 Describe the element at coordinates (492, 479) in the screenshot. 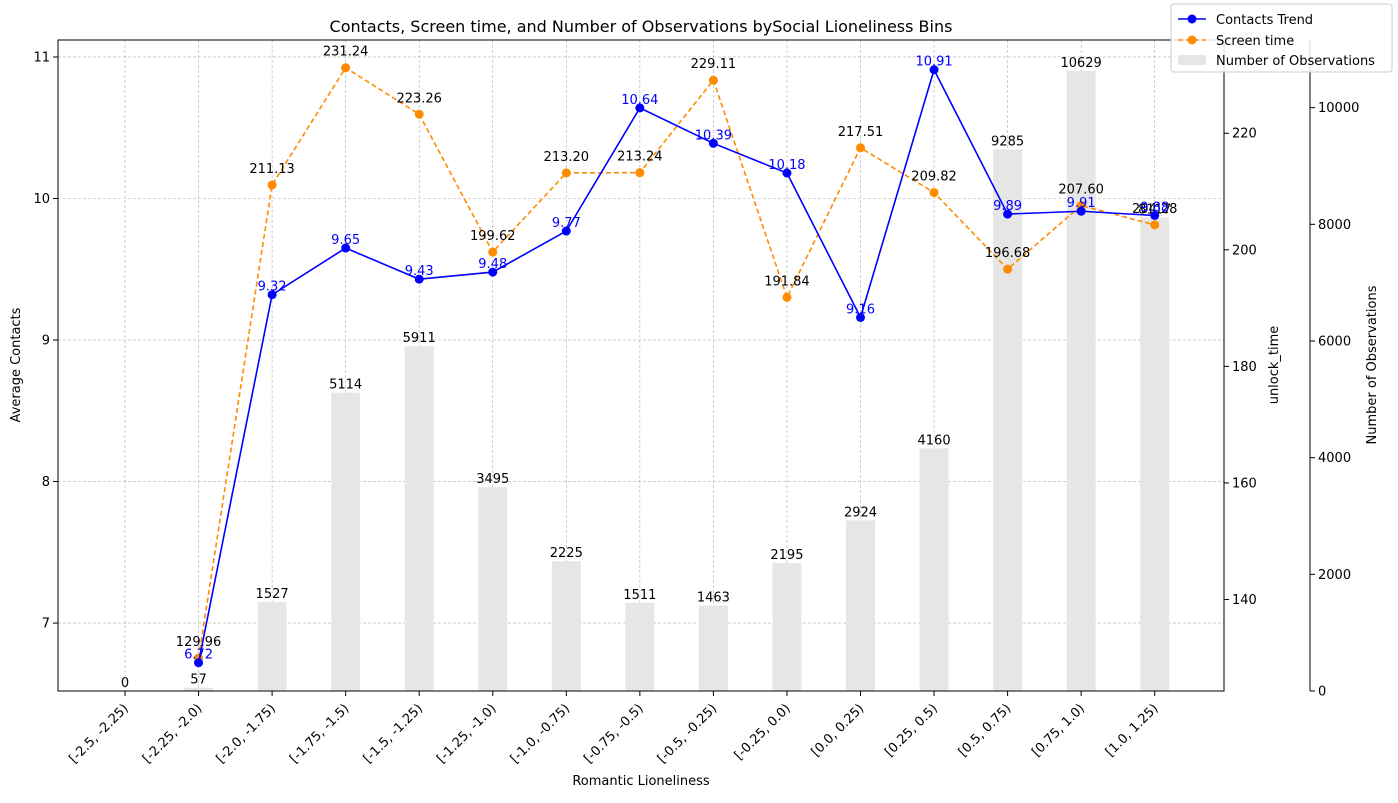

I see `observation-bar-label: 3495` at that location.